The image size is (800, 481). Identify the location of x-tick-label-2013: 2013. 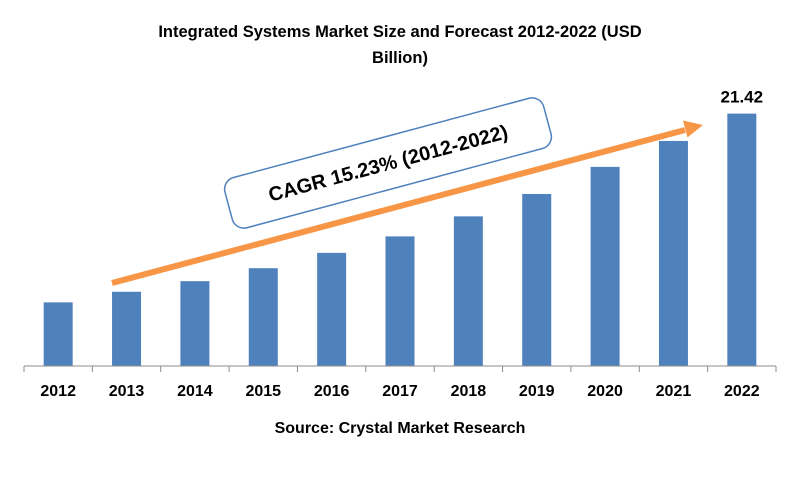
(127, 391).